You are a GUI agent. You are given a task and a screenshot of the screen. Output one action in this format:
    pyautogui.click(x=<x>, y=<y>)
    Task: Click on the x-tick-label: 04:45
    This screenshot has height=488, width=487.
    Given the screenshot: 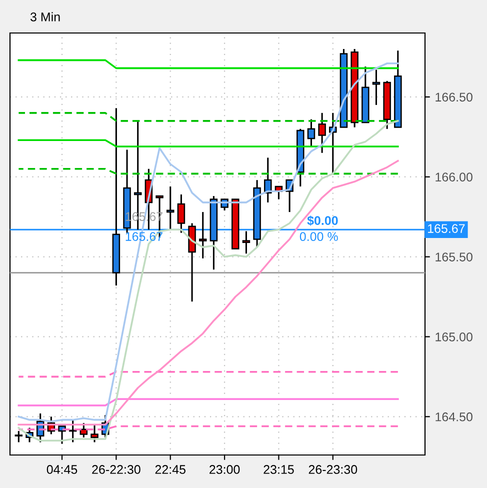 What is the action you would take?
    pyautogui.click(x=62, y=469)
    